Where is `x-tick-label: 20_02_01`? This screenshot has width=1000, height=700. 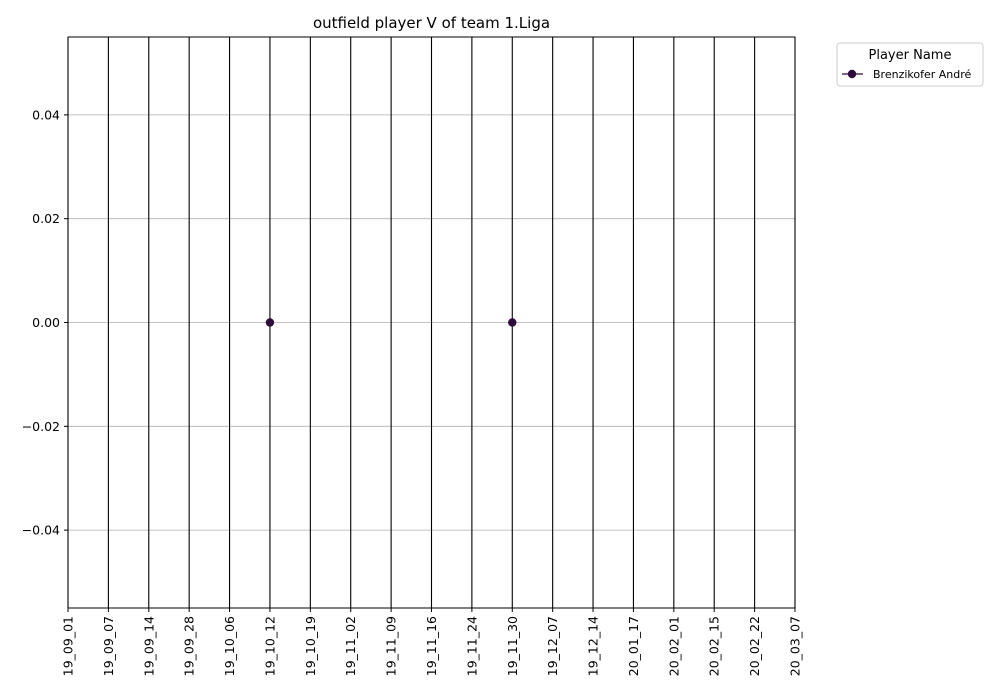
x-tick-label: 20_02_01 is located at coordinates (673, 646).